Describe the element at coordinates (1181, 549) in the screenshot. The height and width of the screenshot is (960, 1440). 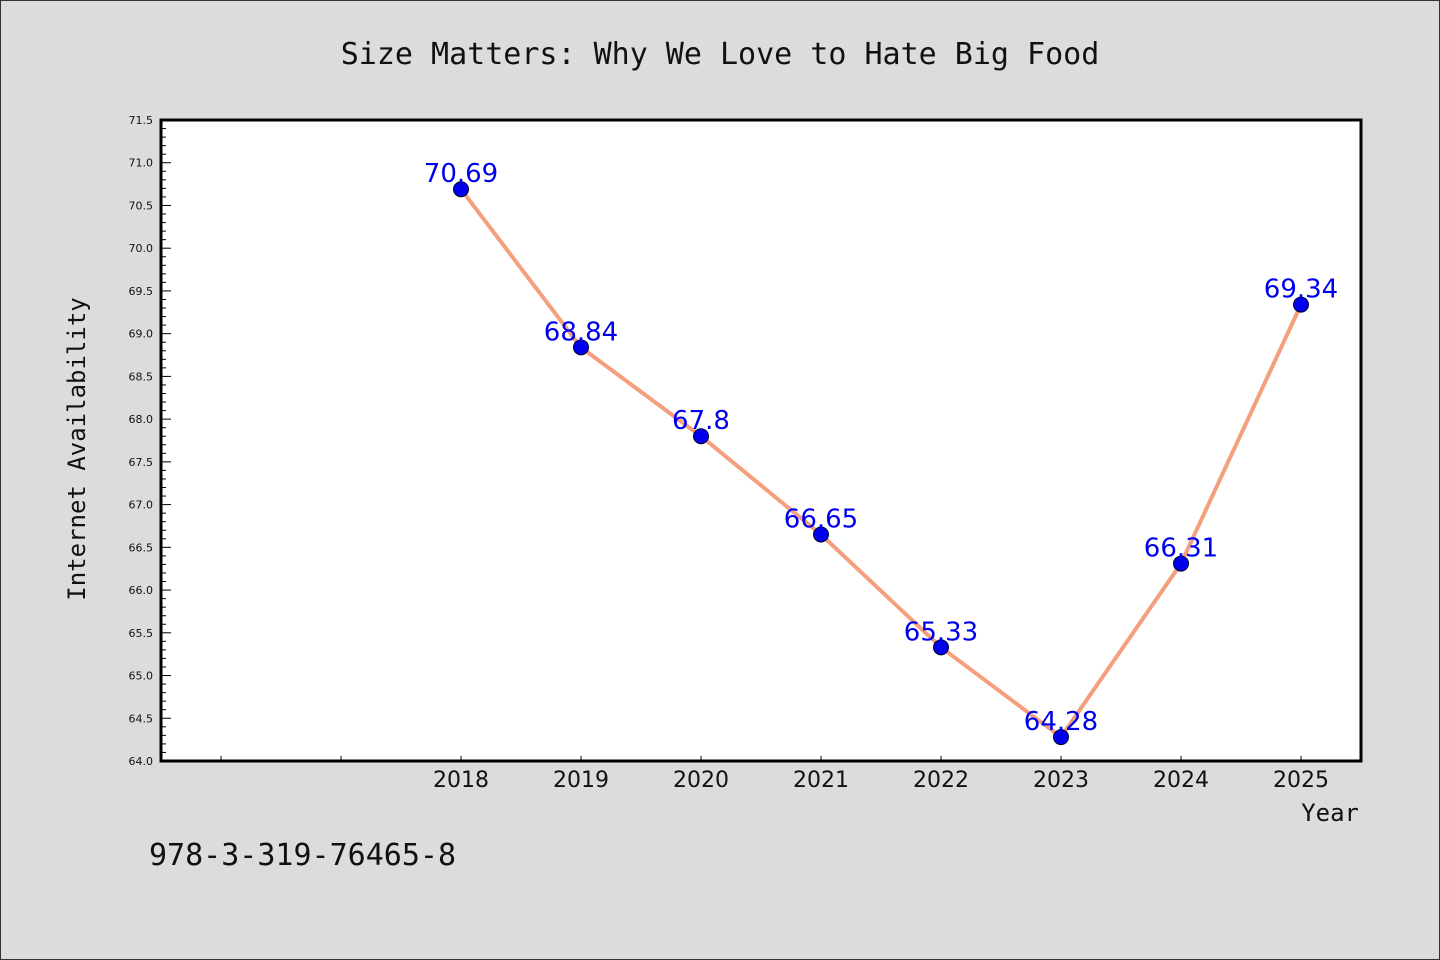
I see `data-label: 66.31` at that location.